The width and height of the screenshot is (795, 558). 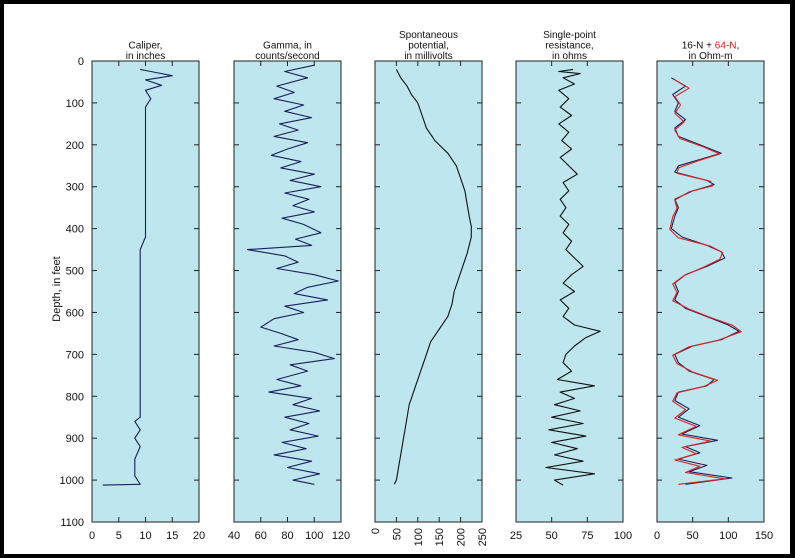 I want to click on y-tick-label: 500, so click(x=75, y=272).